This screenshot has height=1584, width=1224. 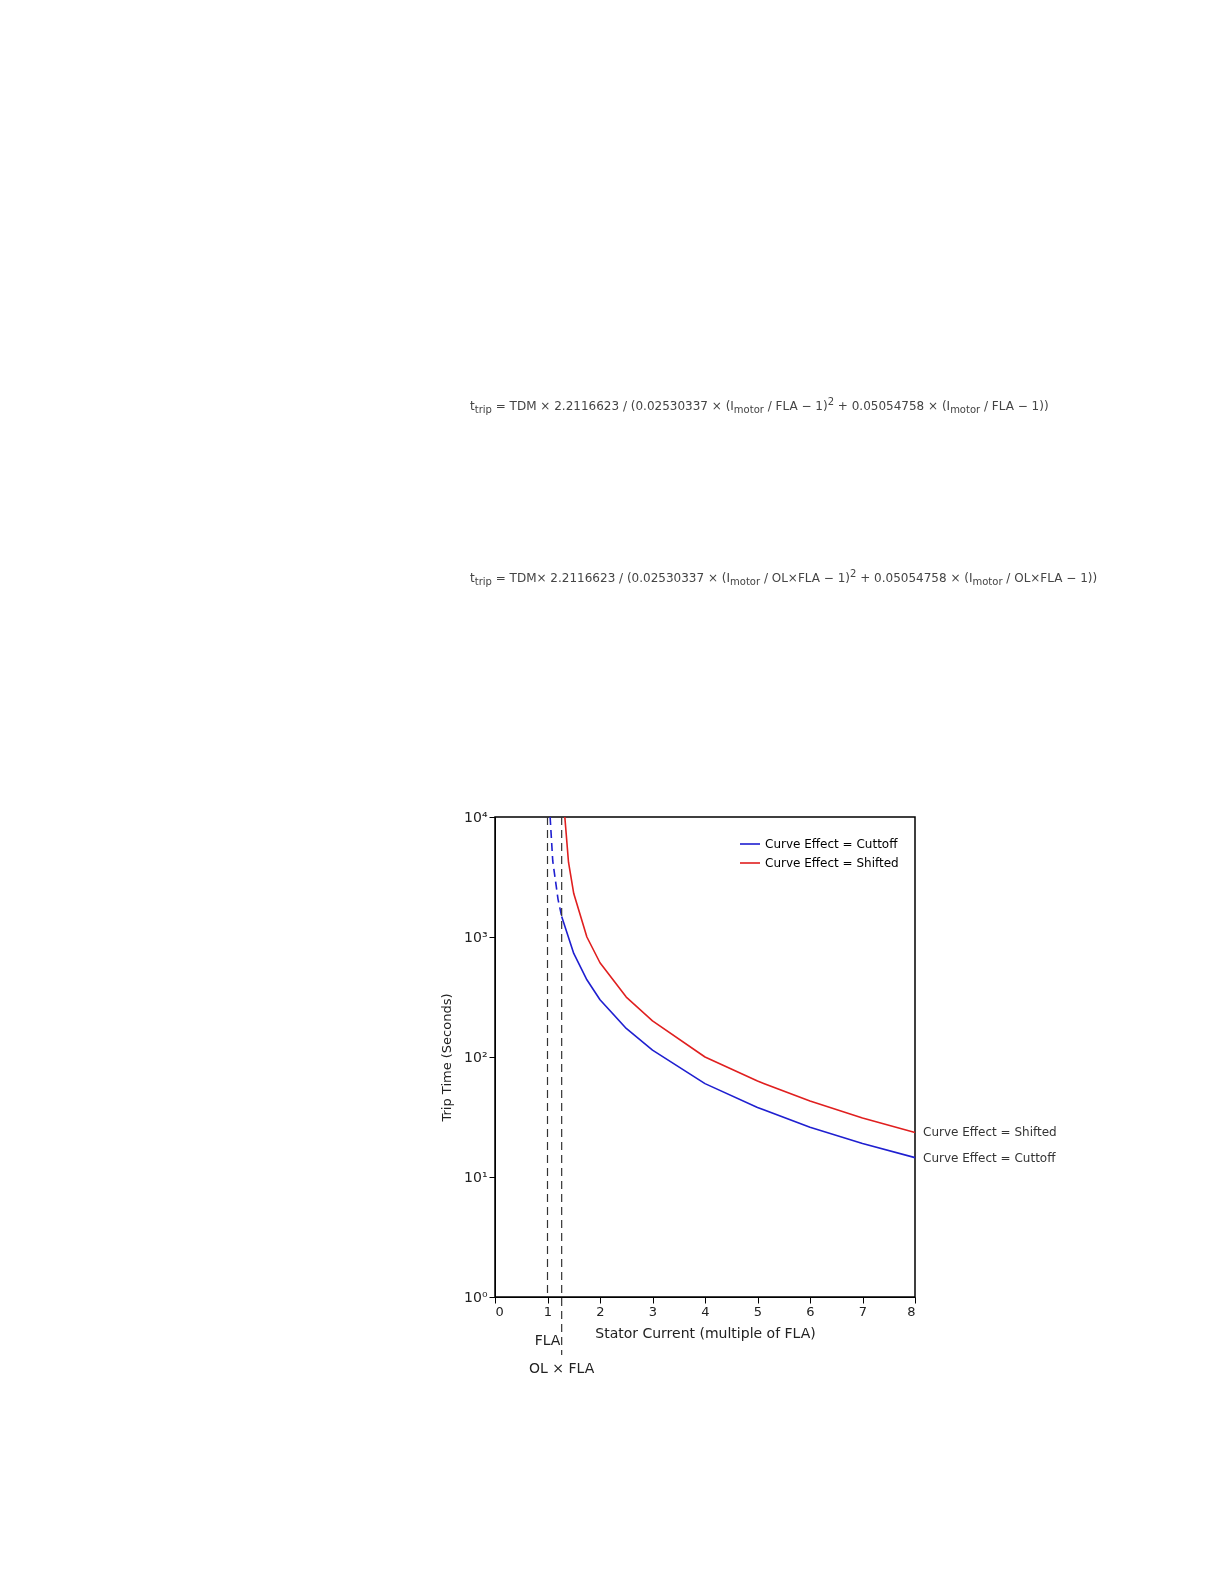 I want to click on text: t$_{trip}$ = TDM × 2.2116623 / (0.02530337 × (I$_{motor}$ / FLA − 1)$^{2}$ + 0.05054758 × (I$_{motor}$ / FLA − 1)), so click(x=759, y=406).